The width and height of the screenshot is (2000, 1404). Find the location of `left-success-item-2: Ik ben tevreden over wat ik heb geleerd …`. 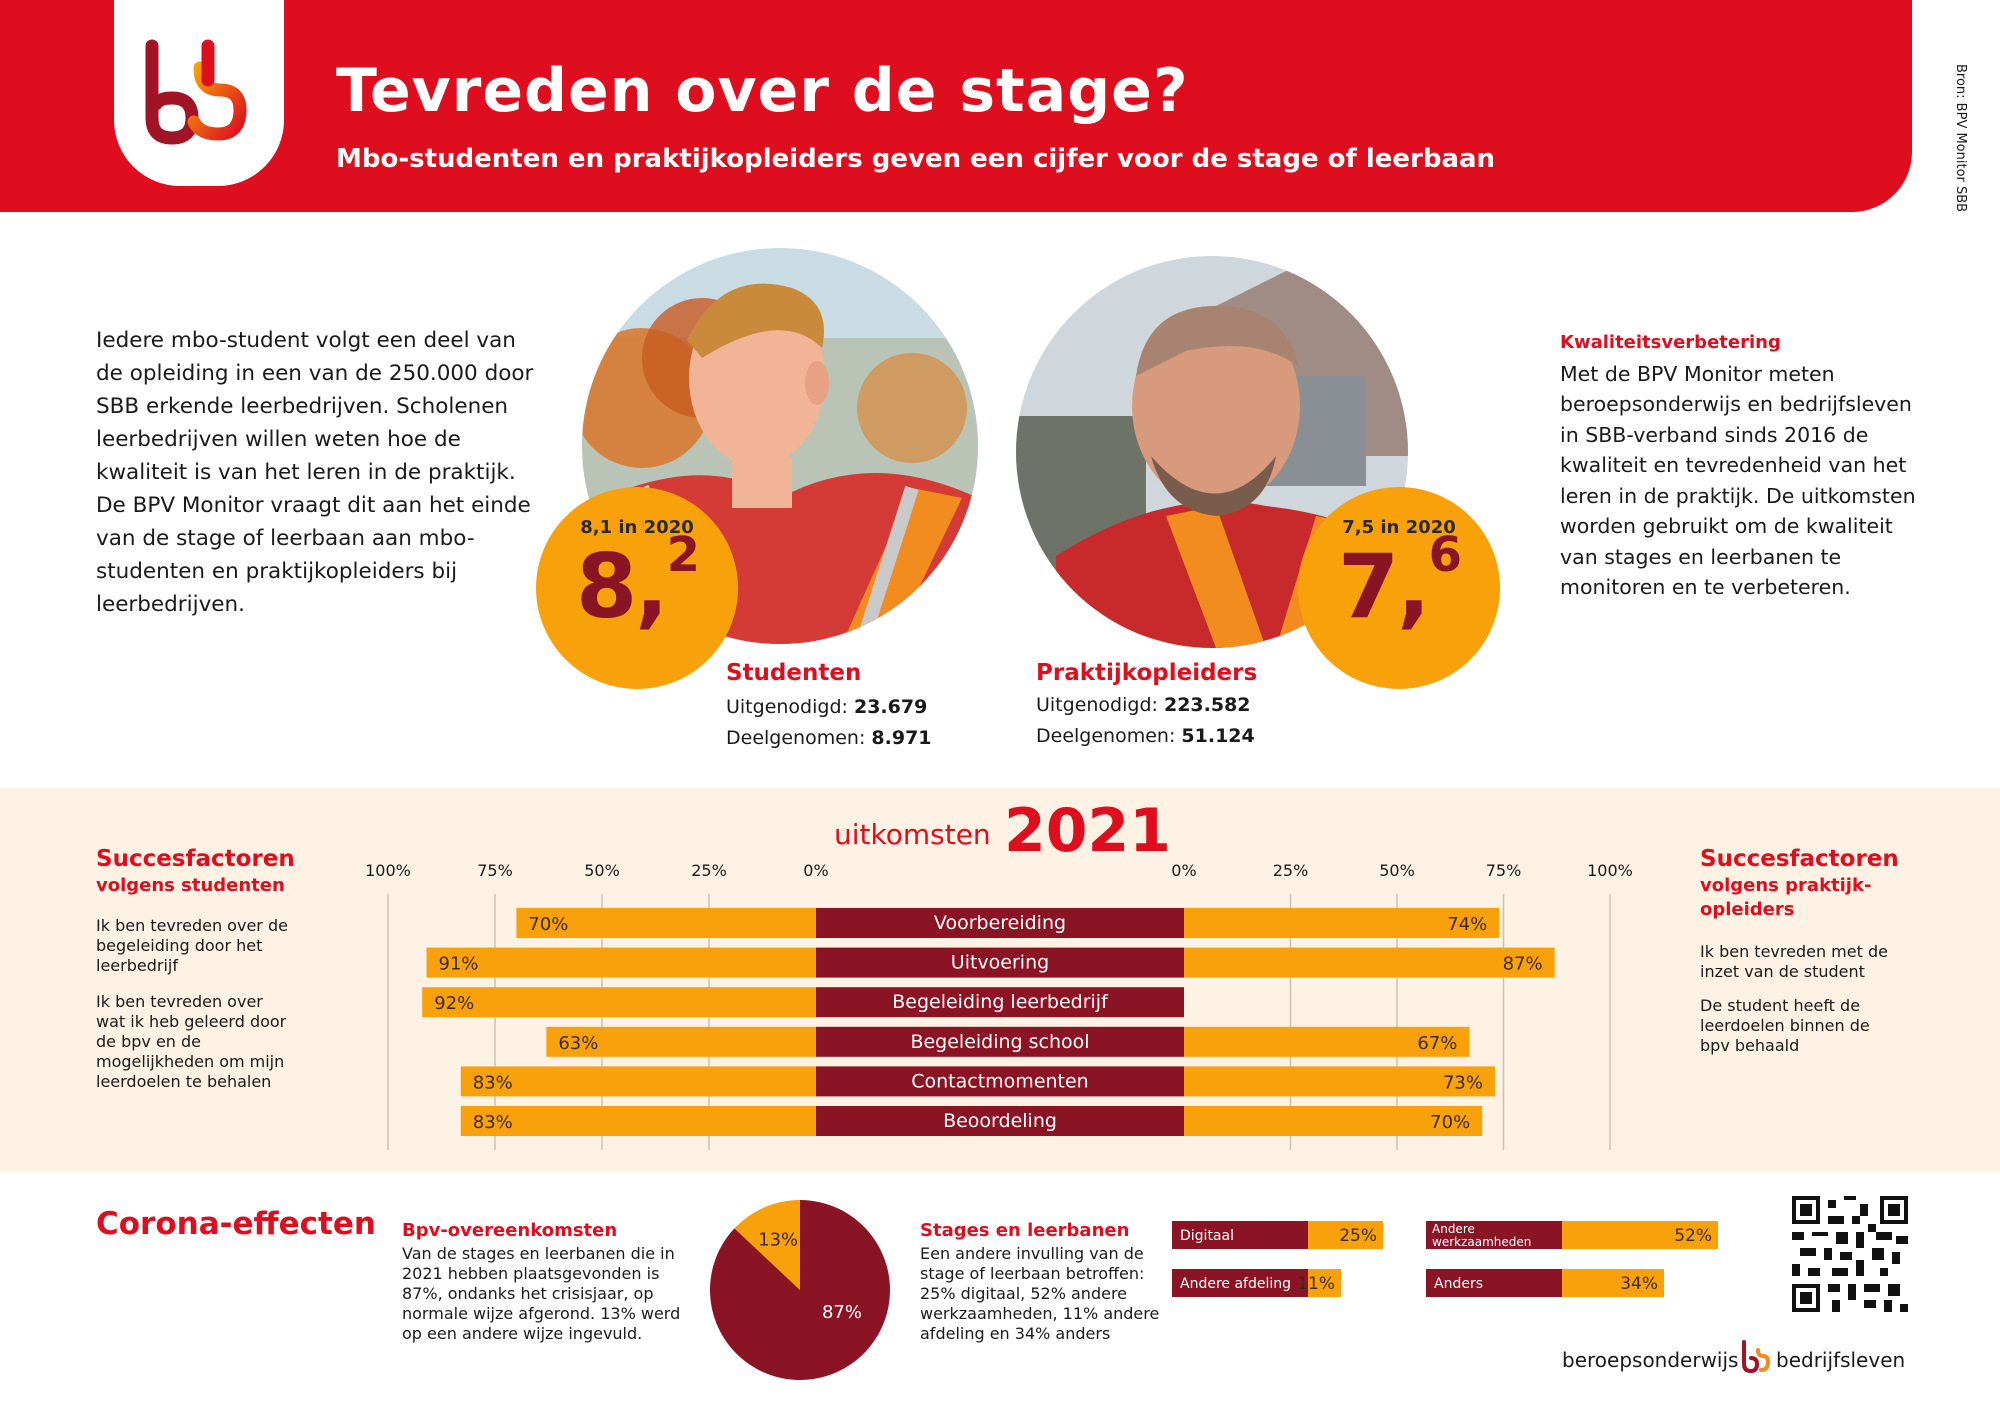

left-success-item-2: Ik ben tevreden over wat ik heb geleerd … is located at coordinates (191, 1041).